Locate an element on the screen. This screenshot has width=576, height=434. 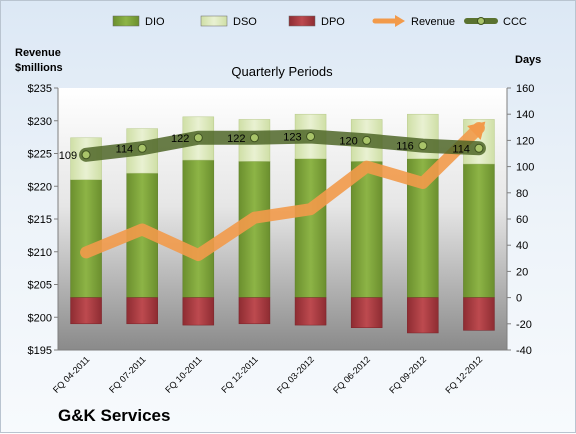
right-tick-label: 20 is located at coordinates (522, 272).